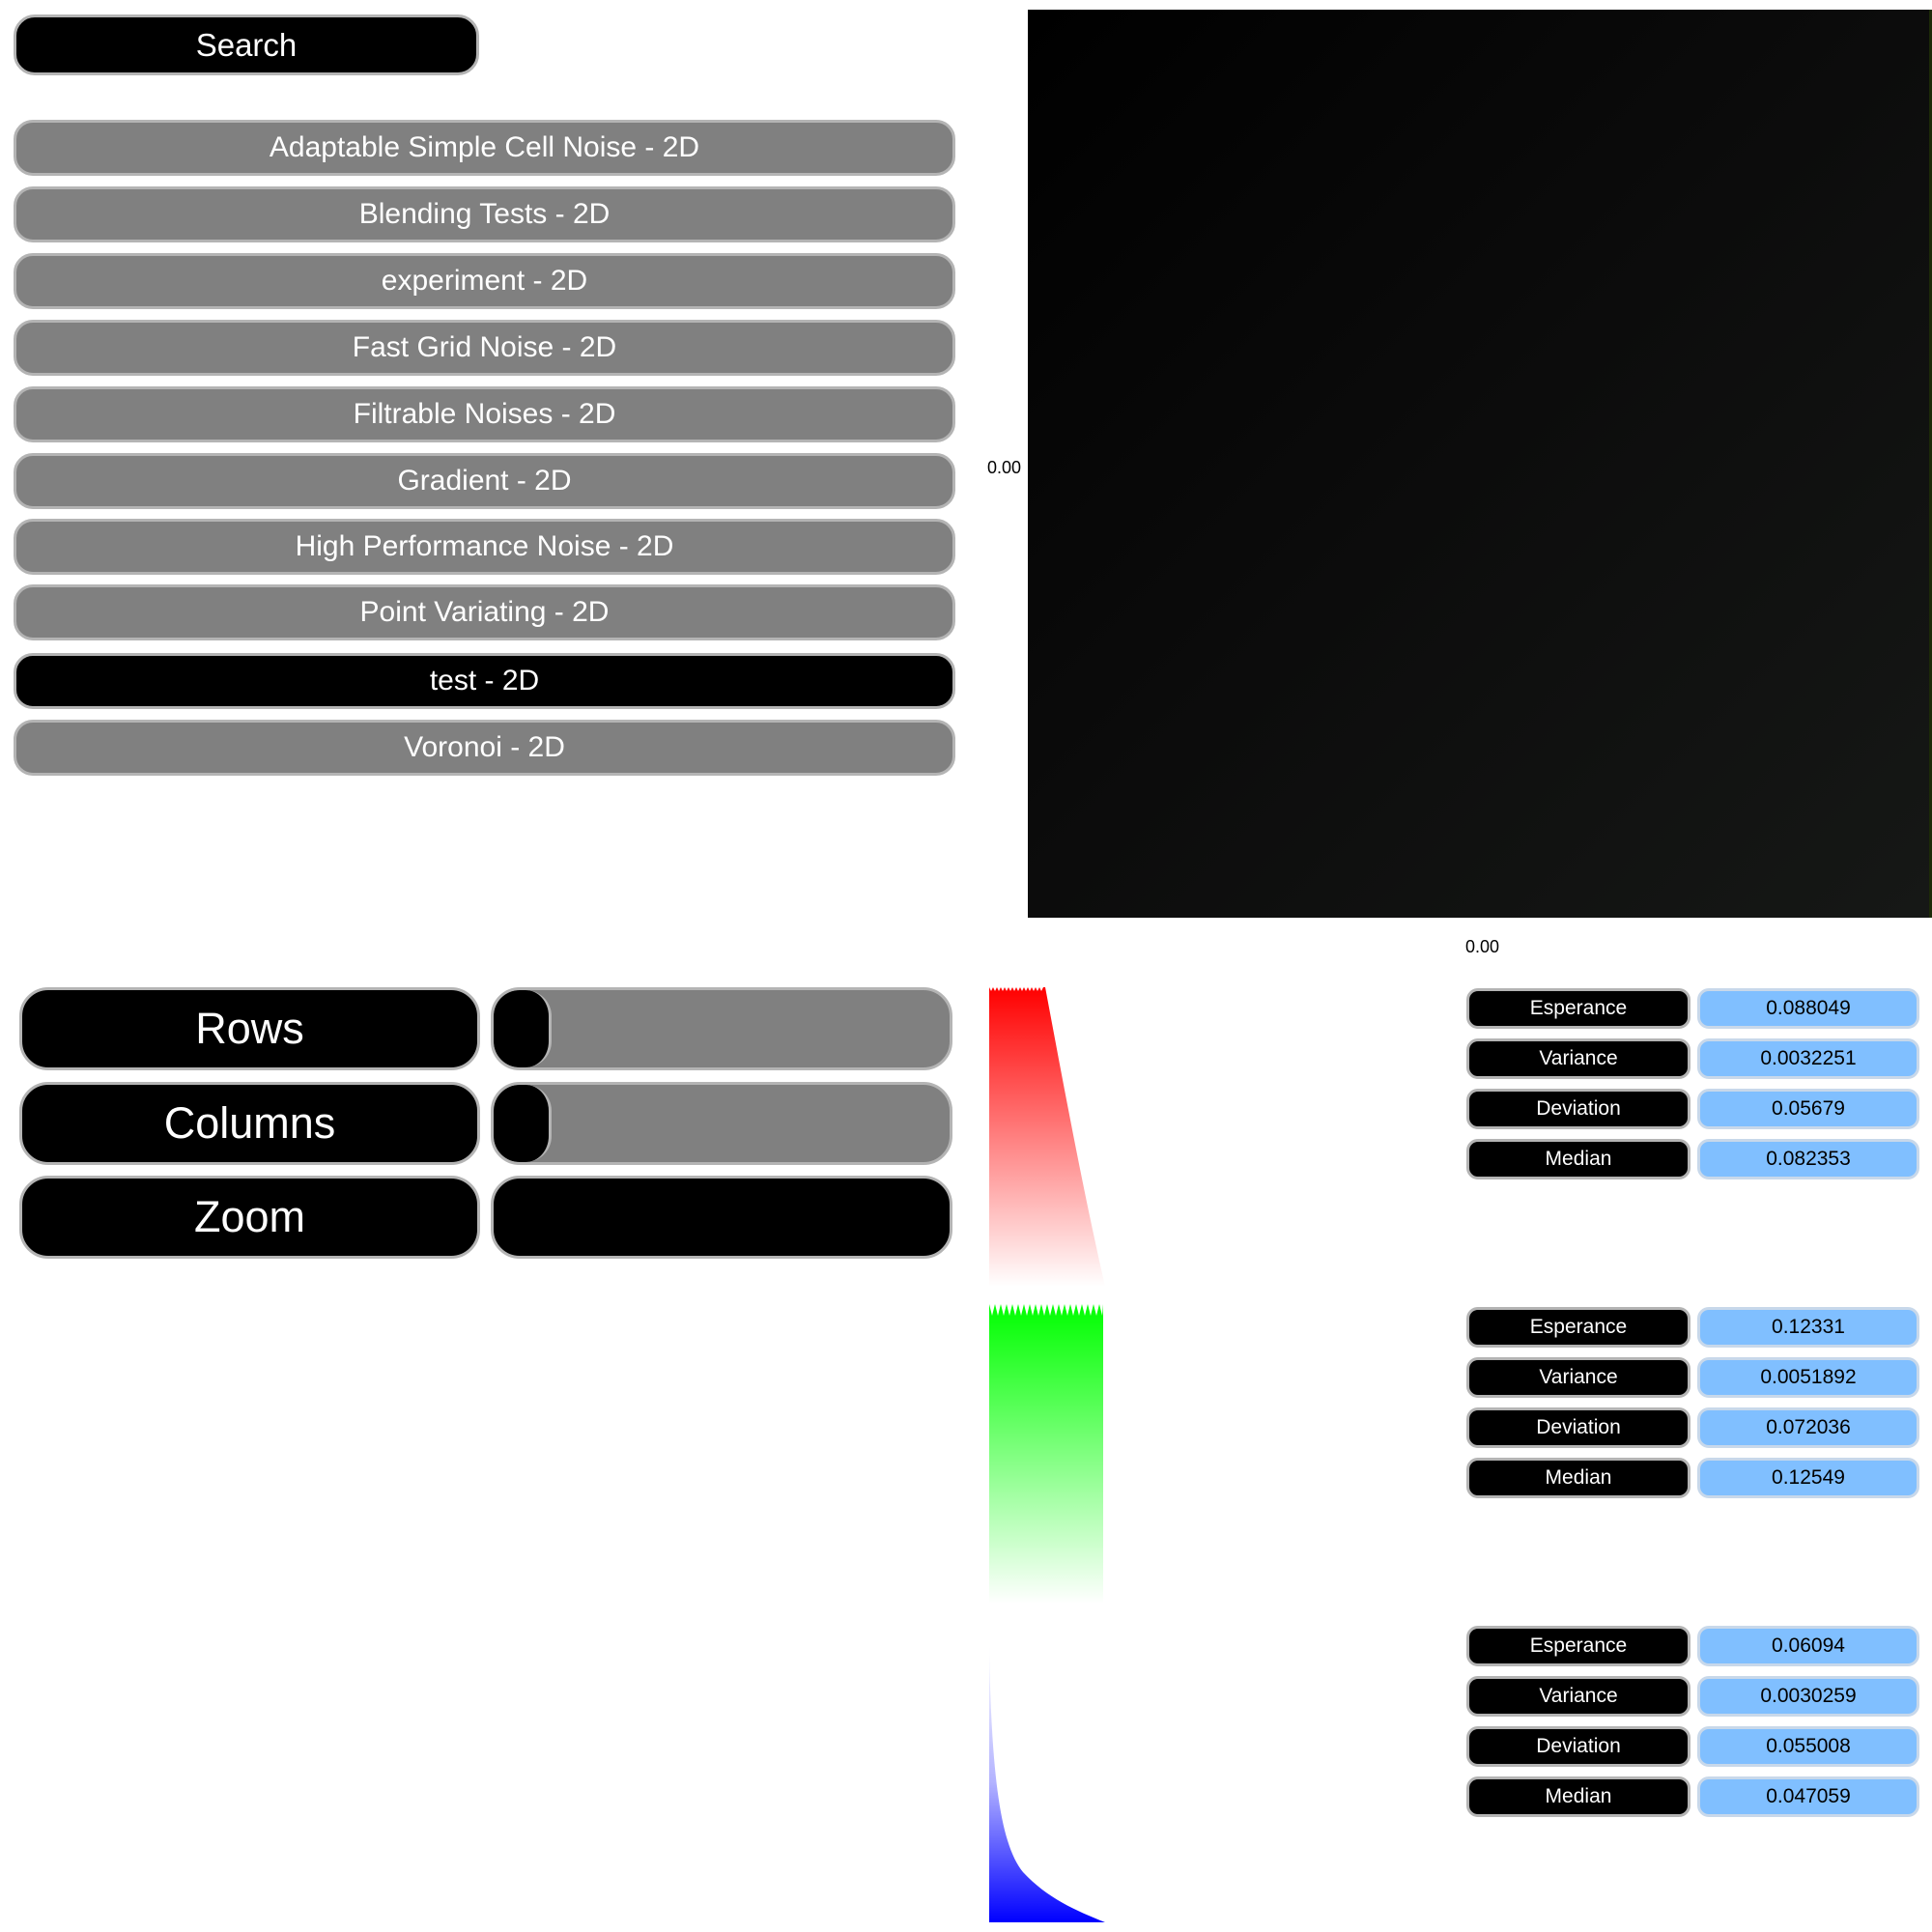  What do you see at coordinates (484, 214) in the screenshot?
I see `noise-list-item: Blending Tests - 2D` at bounding box center [484, 214].